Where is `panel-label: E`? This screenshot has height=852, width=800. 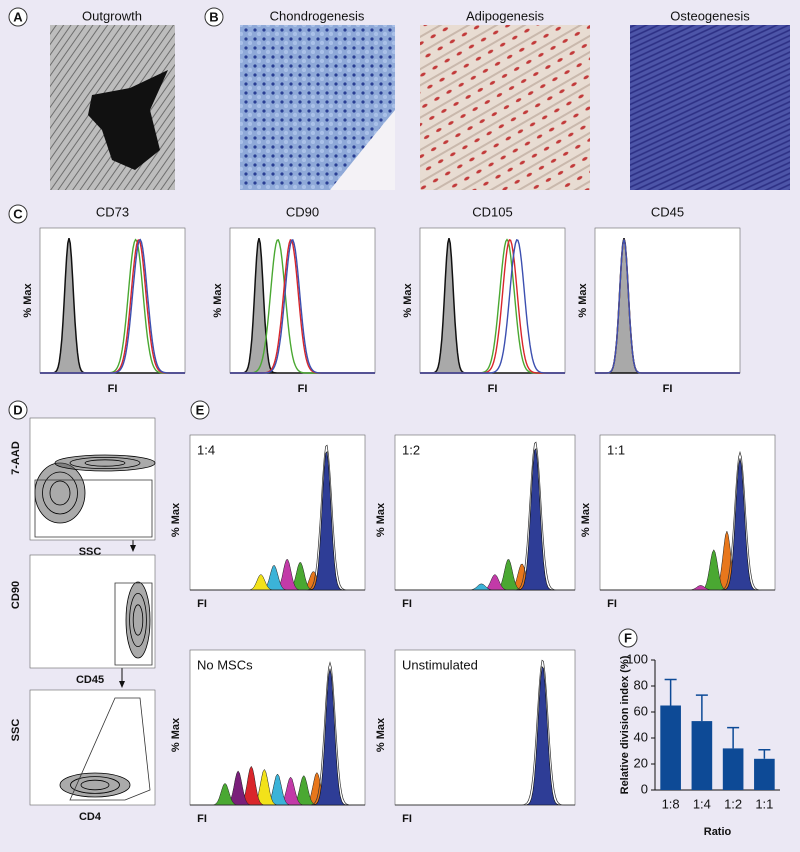 panel-label: E is located at coordinates (200, 409).